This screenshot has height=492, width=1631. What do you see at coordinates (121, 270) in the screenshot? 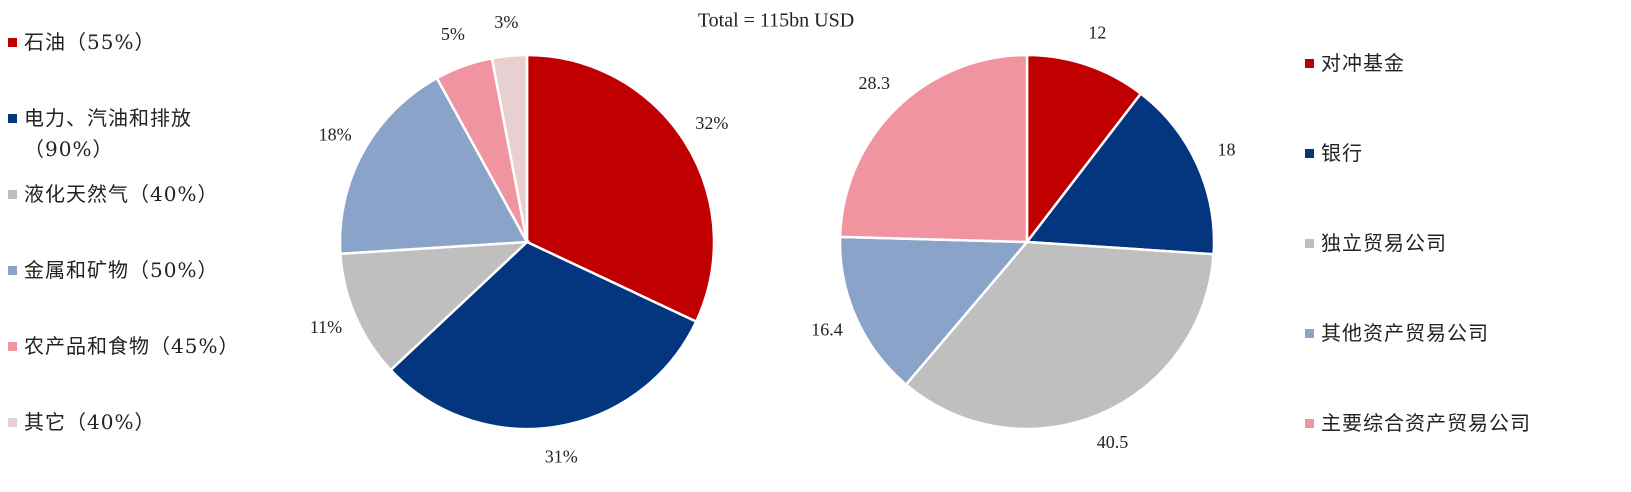
I see `legend-label: 金属和矿物（50%）` at bounding box center [121, 270].